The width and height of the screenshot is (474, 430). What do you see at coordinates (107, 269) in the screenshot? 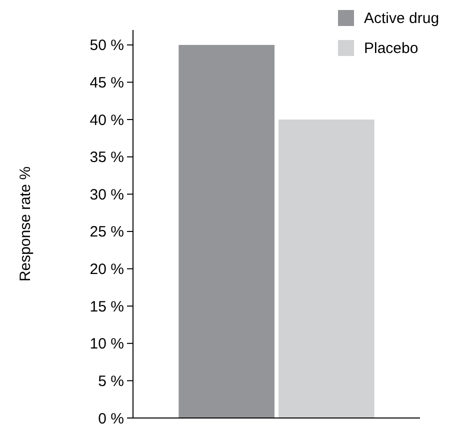
I see `y-tick-label: 20 %` at bounding box center [107, 269].